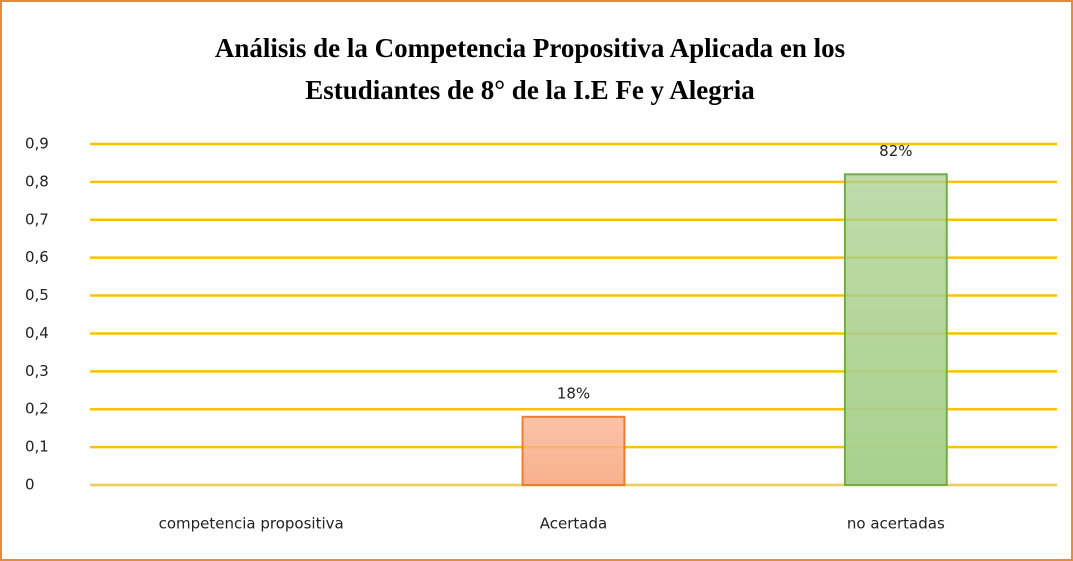 The image size is (1073, 561). What do you see at coordinates (573, 524) in the screenshot?
I see `x-tick-label: Acertada` at bounding box center [573, 524].